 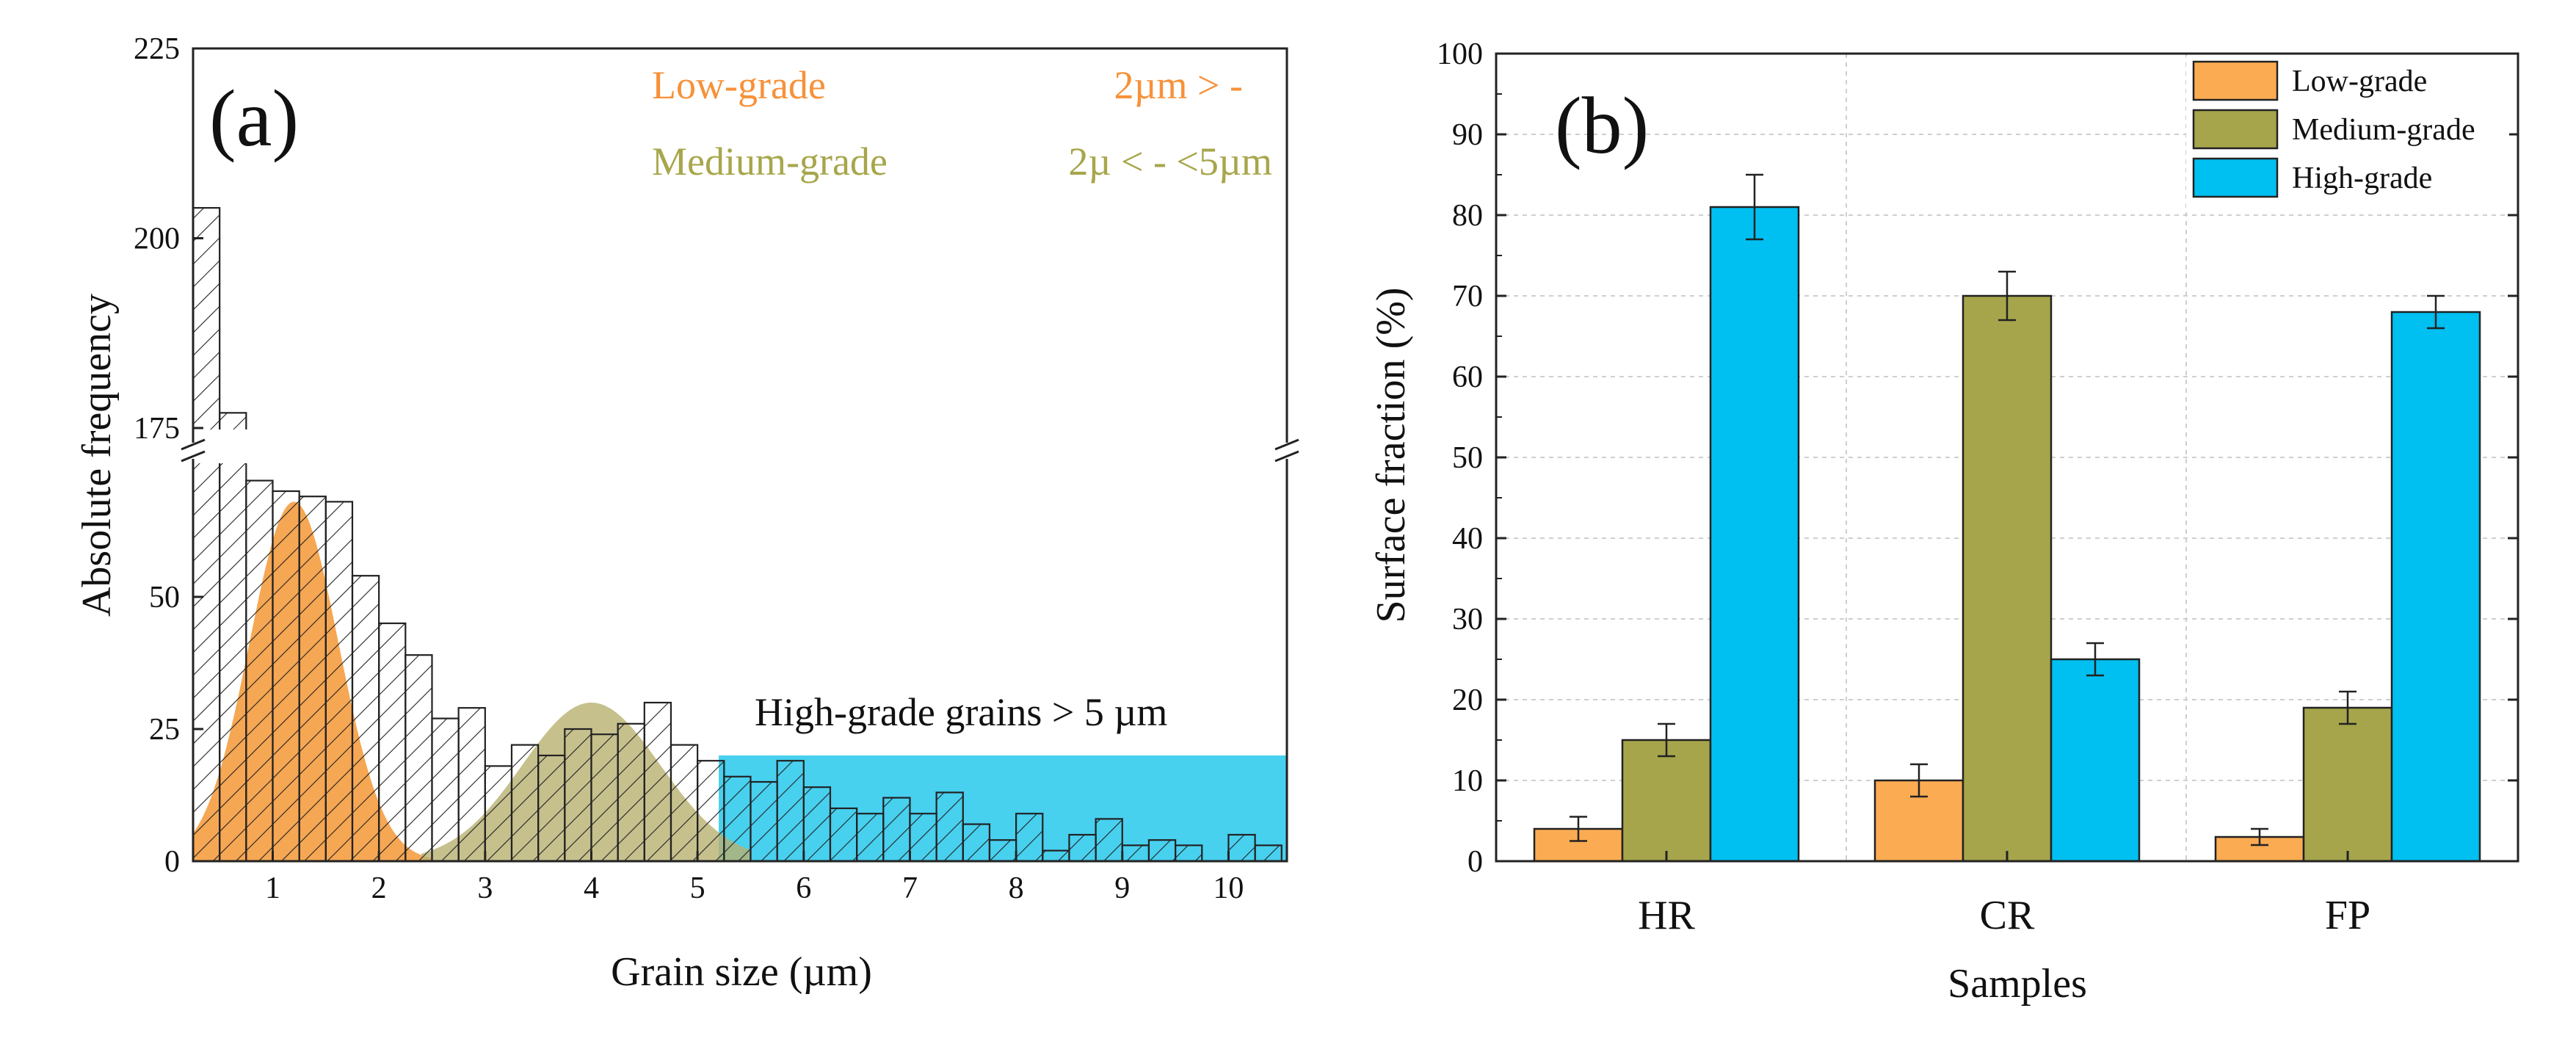 What do you see at coordinates (742, 972) in the screenshot?
I see `panel-a-x-axis-title: Grain size (µm)` at bounding box center [742, 972].